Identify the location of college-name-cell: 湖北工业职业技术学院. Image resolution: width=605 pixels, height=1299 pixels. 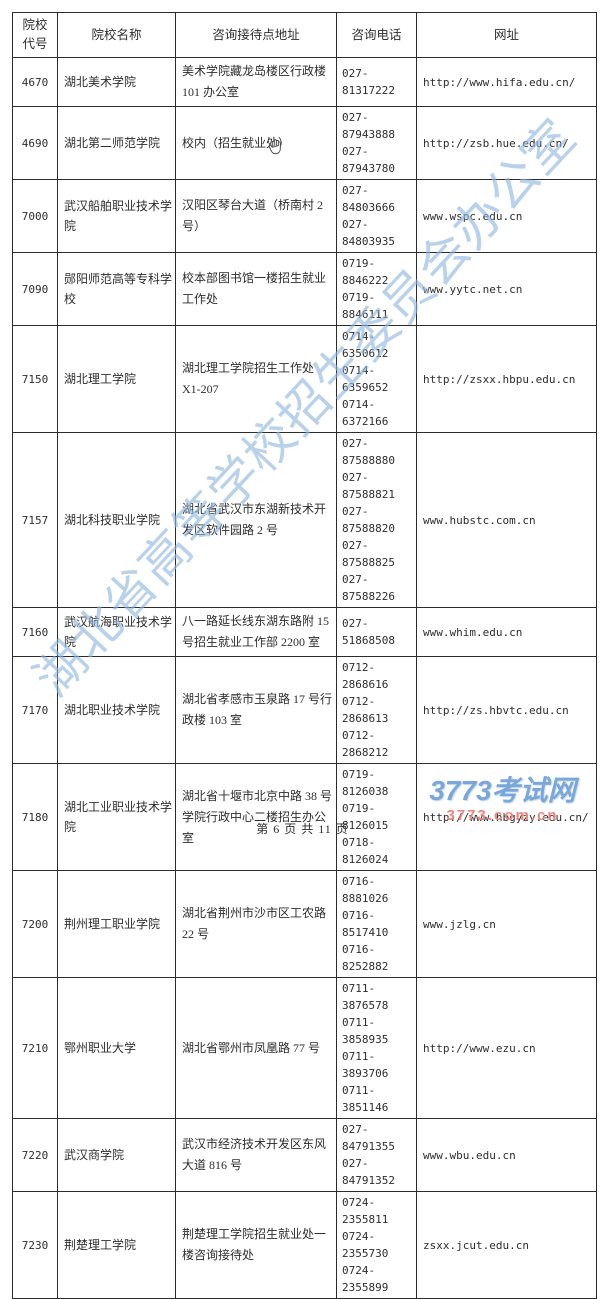
(116, 817).